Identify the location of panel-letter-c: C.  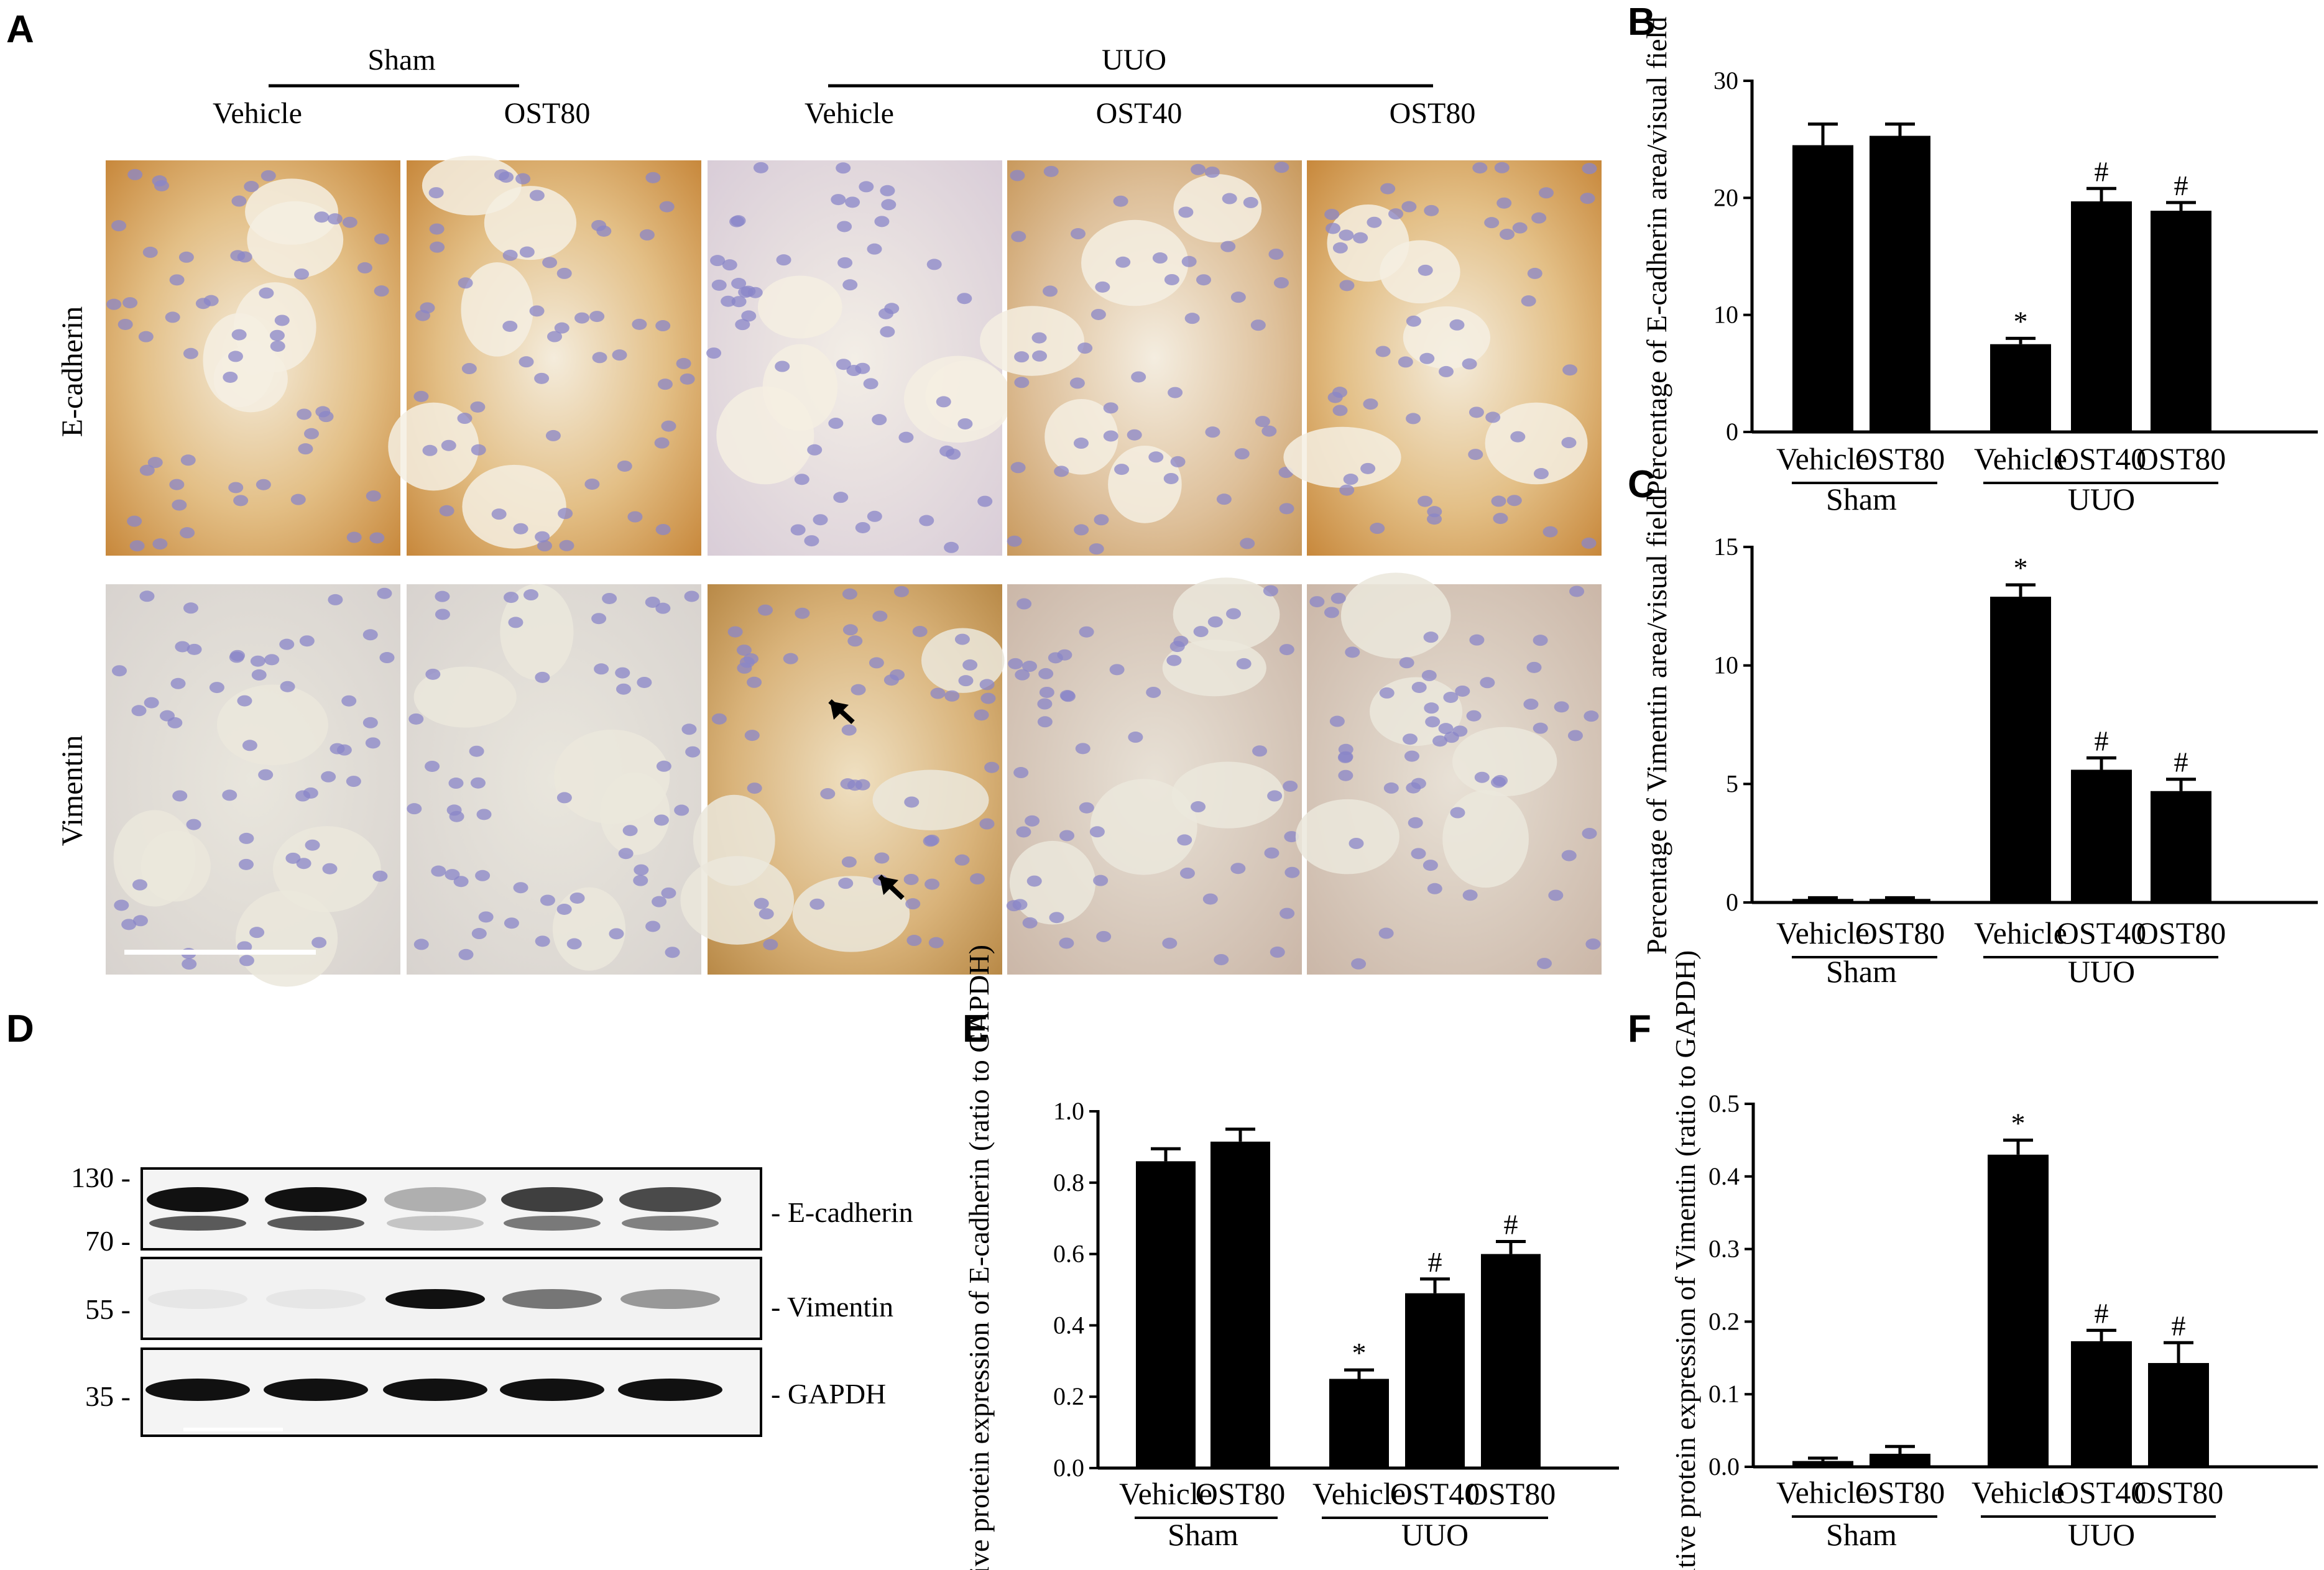
(1642, 485).